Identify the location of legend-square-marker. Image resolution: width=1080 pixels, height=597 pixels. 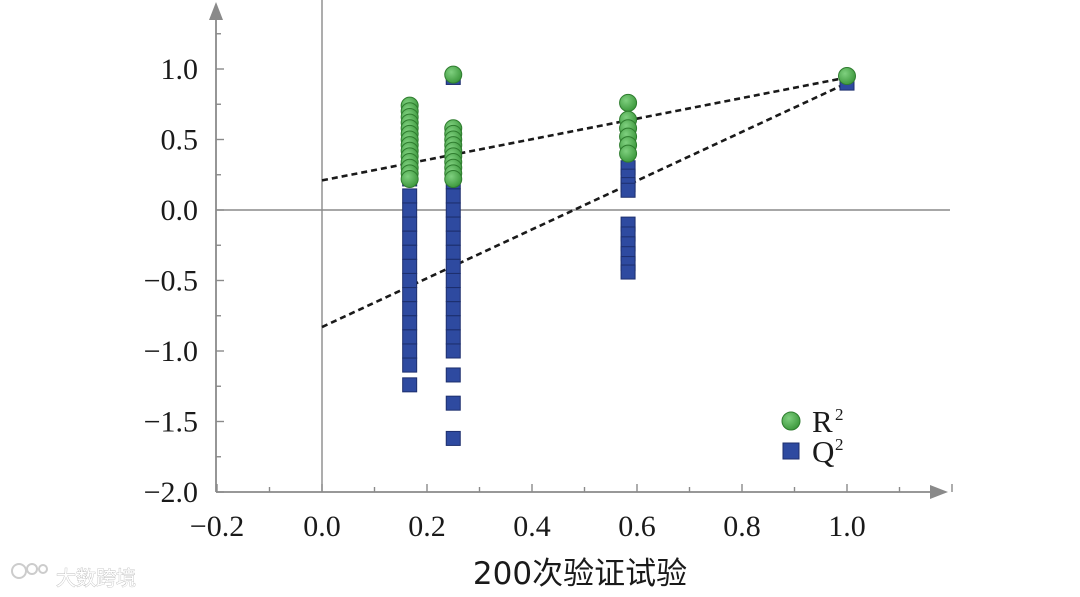
(791, 451).